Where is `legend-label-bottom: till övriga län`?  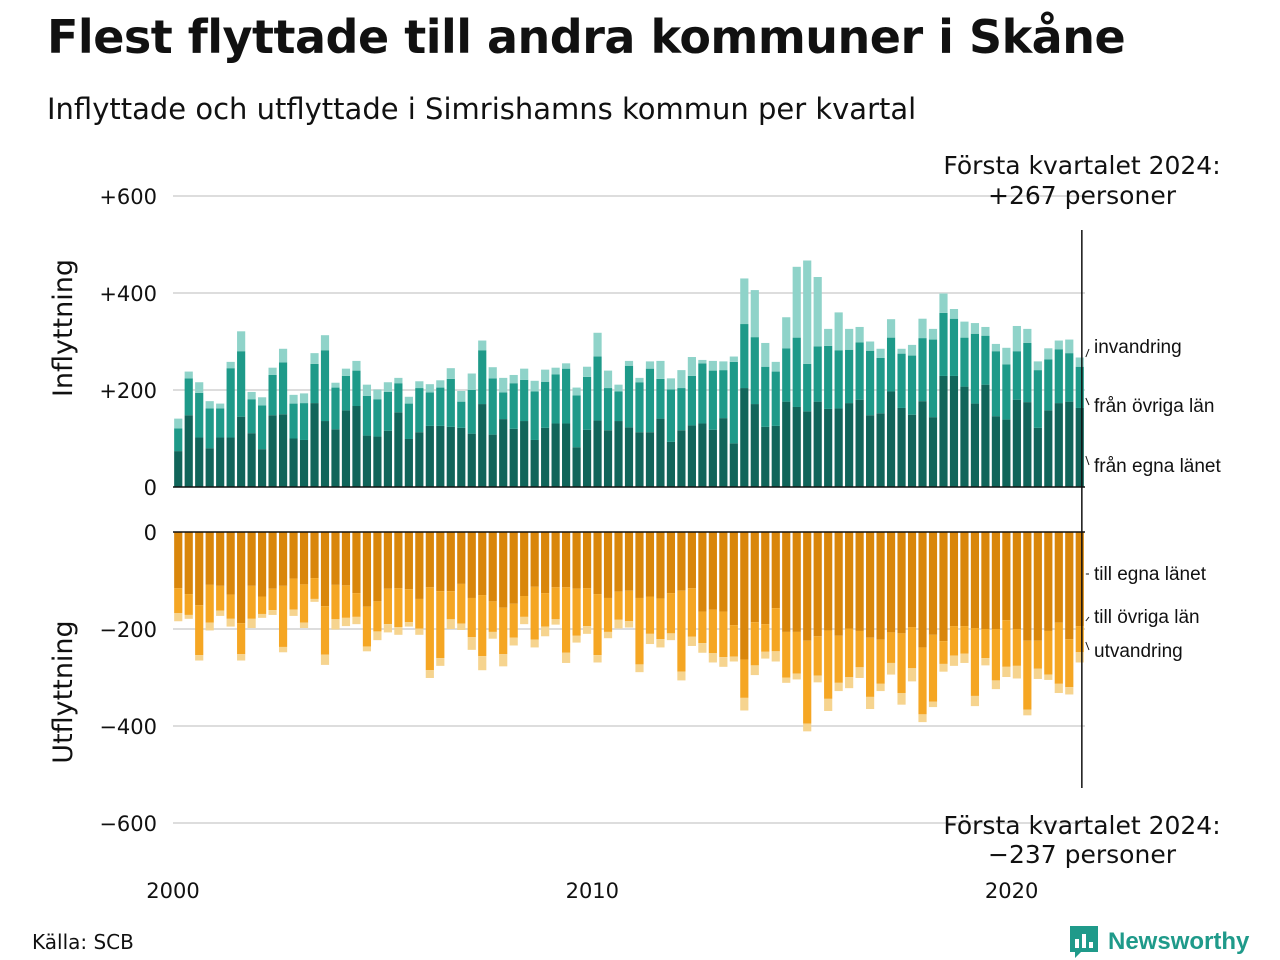
legend-label-bottom: till övriga län is located at coordinates (1147, 617).